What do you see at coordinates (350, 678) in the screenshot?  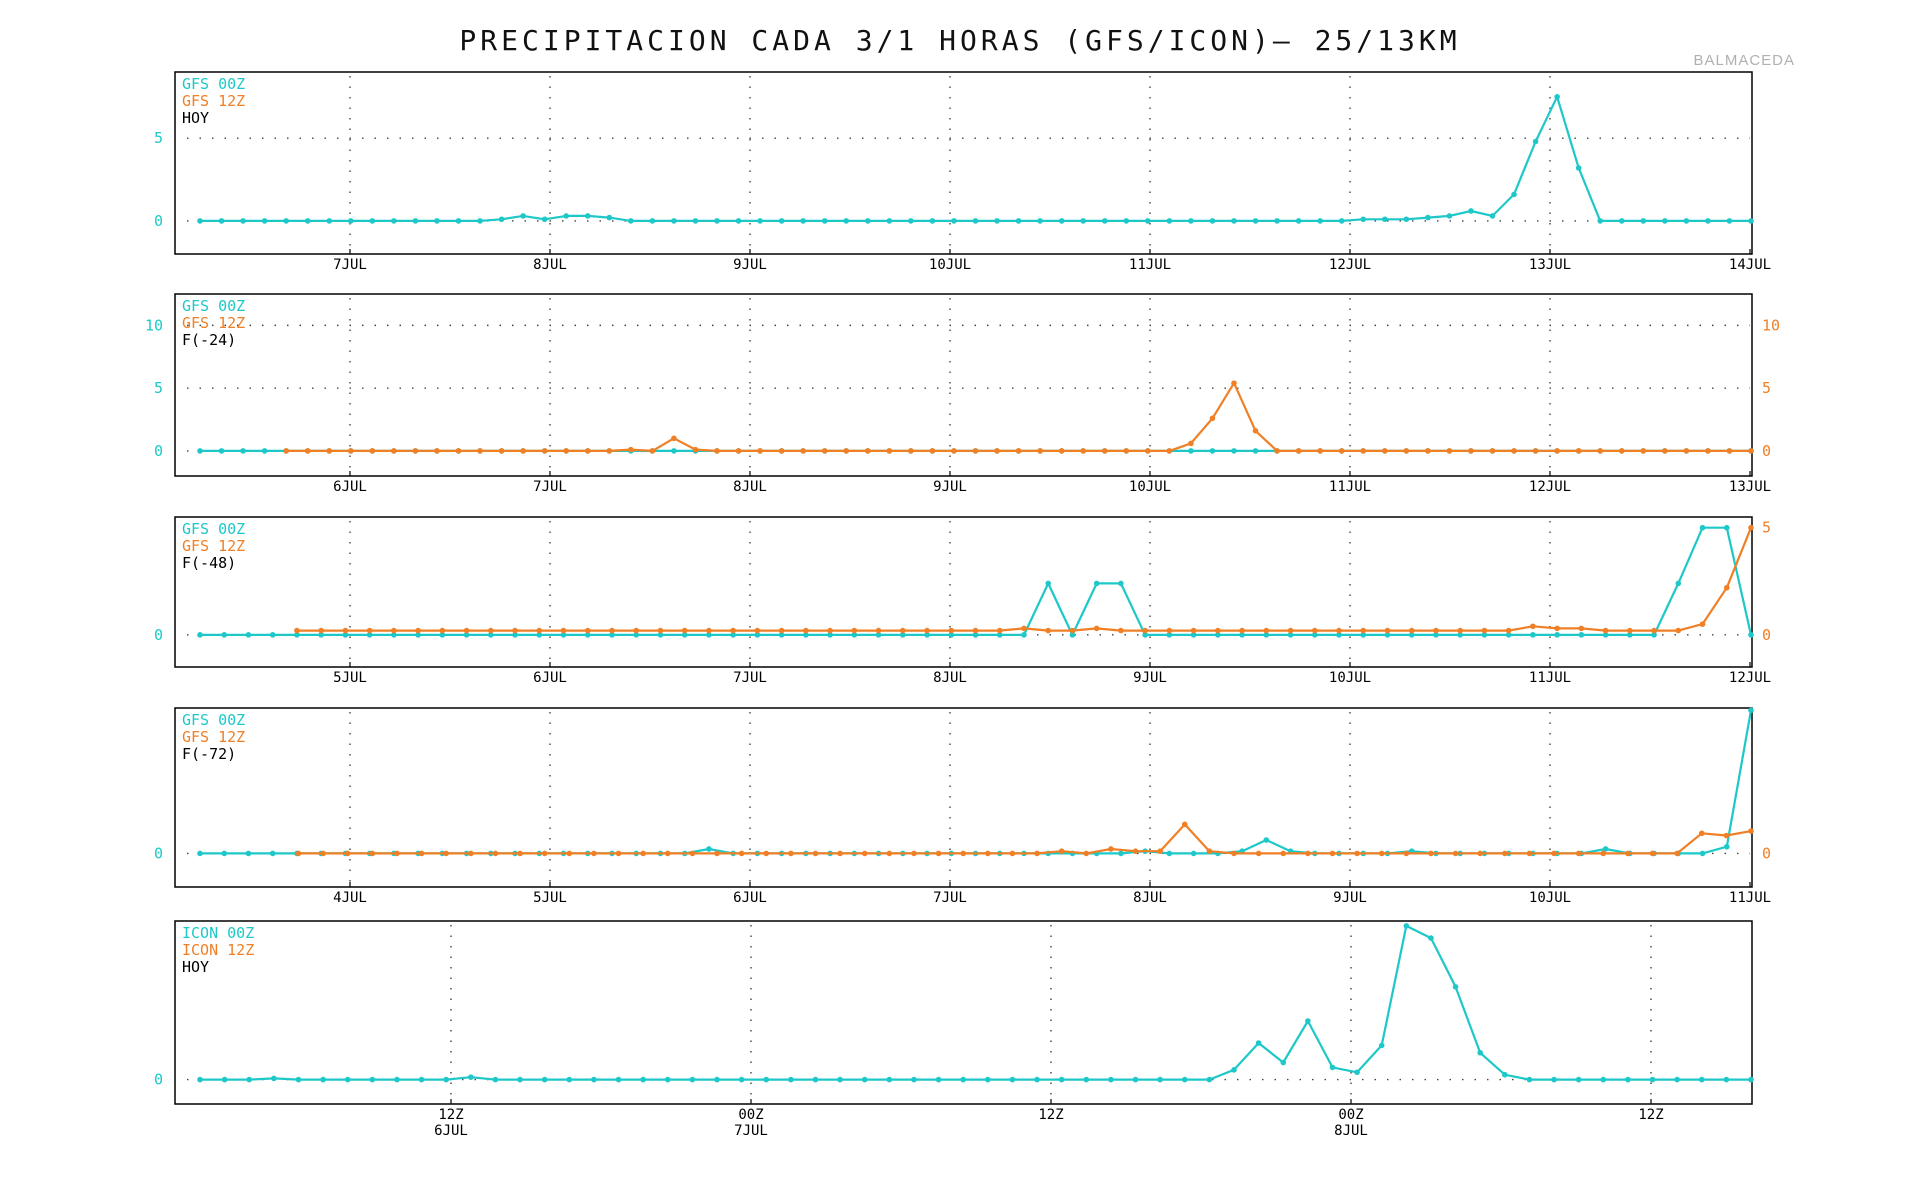 I see `x-tick-label: 5JUL` at bounding box center [350, 678].